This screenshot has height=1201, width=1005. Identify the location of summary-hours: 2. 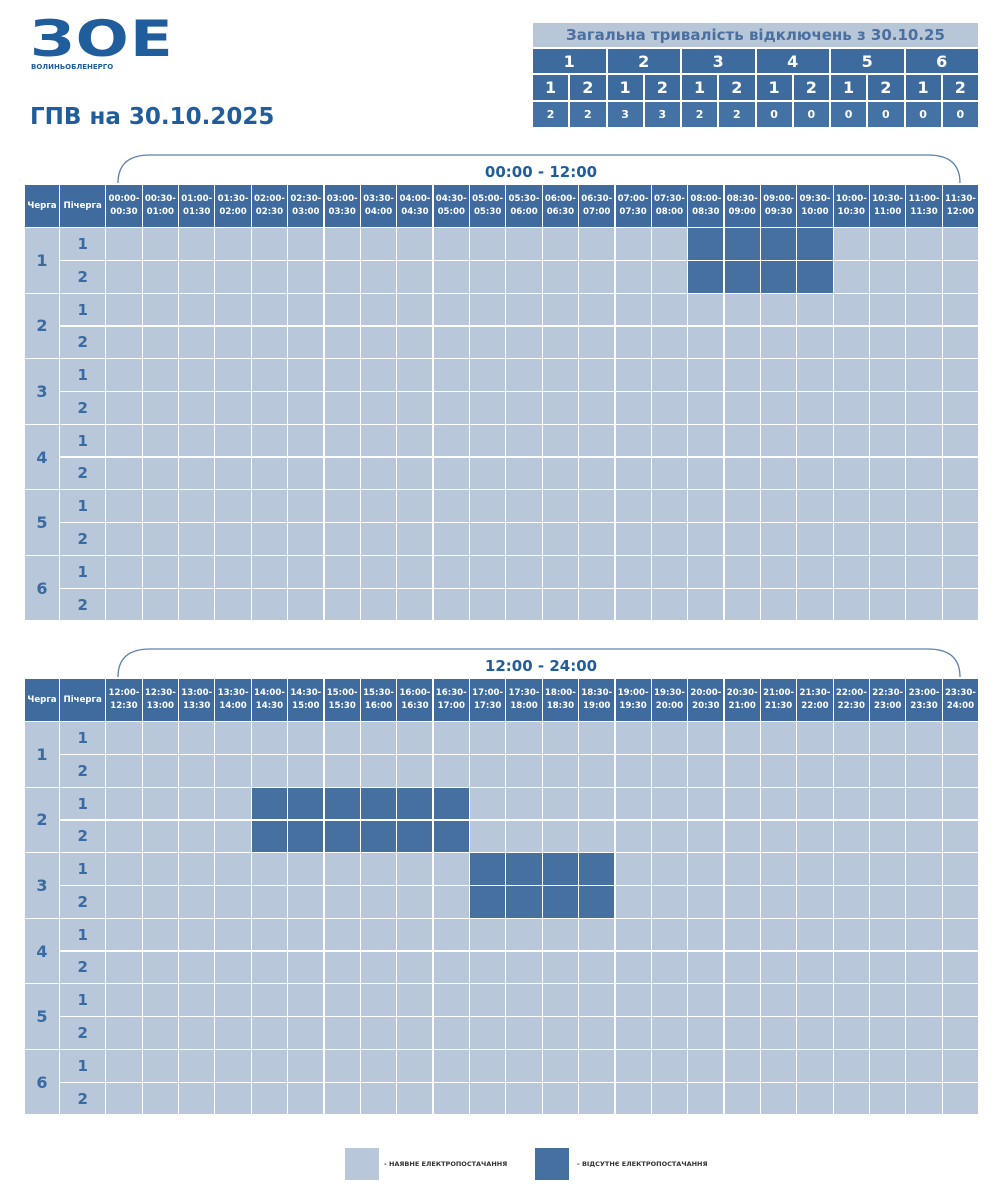
(551, 114).